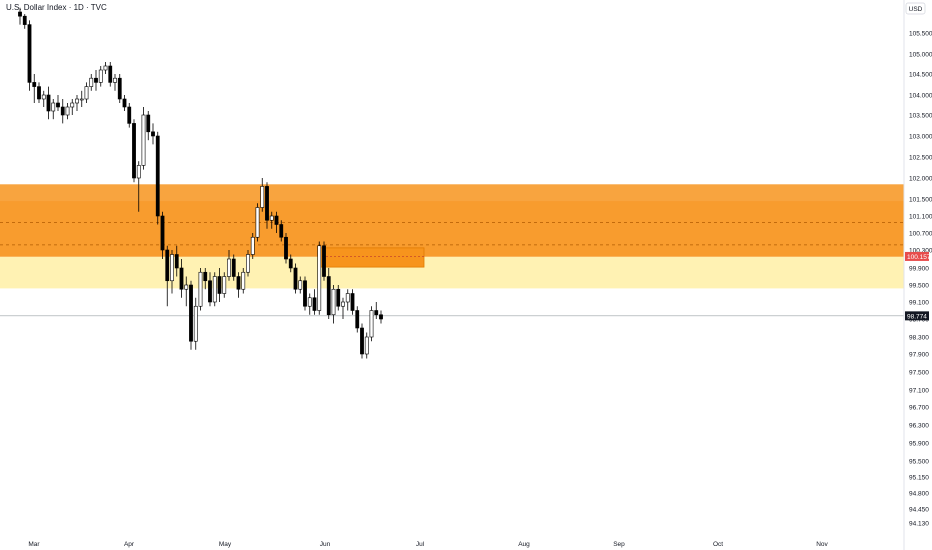 This screenshot has height=550, width=932. I want to click on x-tick-label: Apr, so click(129, 544).